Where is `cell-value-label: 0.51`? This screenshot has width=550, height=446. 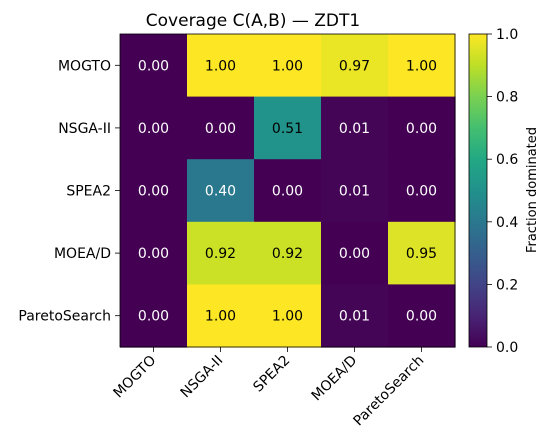 cell-value-label: 0.51 is located at coordinates (287, 129).